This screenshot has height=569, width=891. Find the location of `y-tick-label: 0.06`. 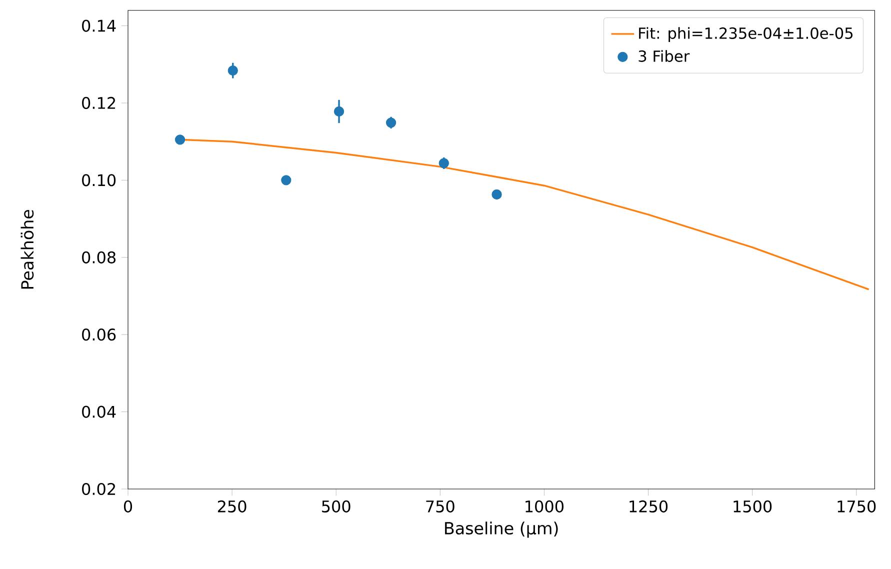

y-tick-label: 0.06 is located at coordinates (99, 334).